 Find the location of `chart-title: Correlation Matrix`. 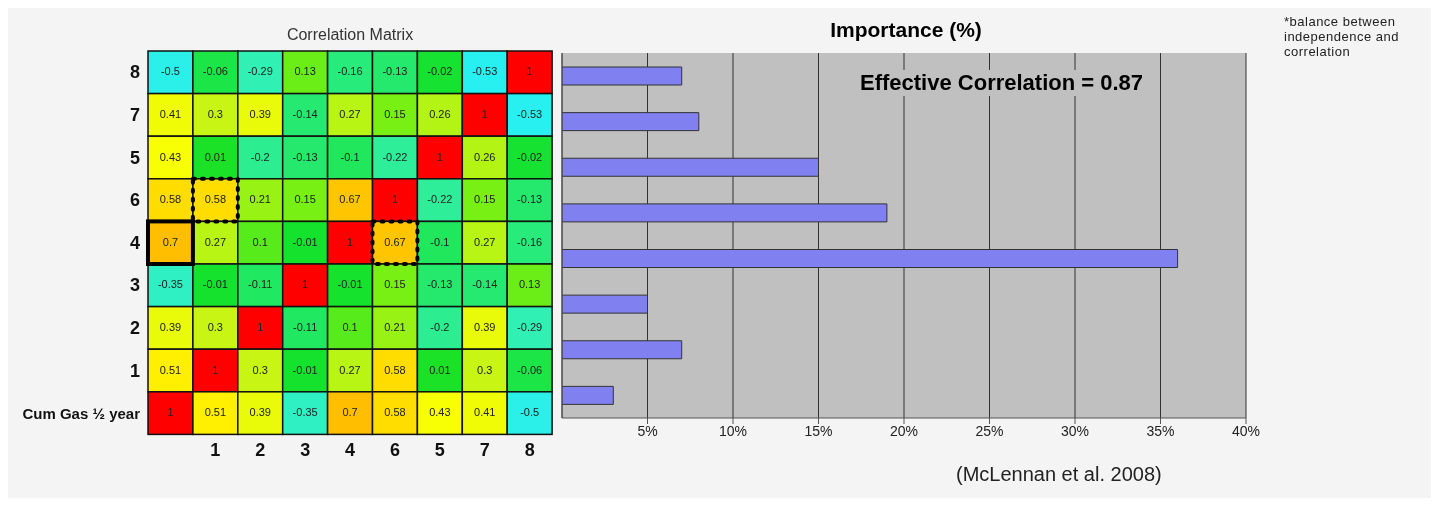

chart-title: Correlation Matrix is located at coordinates (350, 35).